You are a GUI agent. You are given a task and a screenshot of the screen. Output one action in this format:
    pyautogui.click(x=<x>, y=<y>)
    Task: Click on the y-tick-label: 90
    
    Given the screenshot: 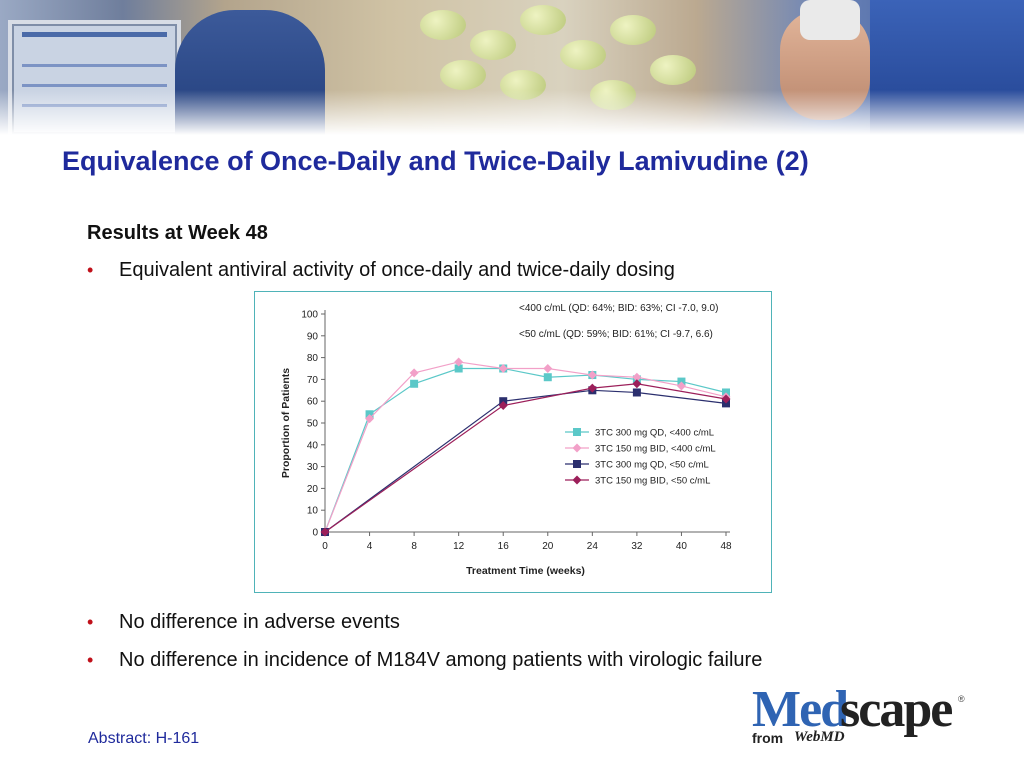 What is the action you would take?
    pyautogui.click(x=313, y=336)
    